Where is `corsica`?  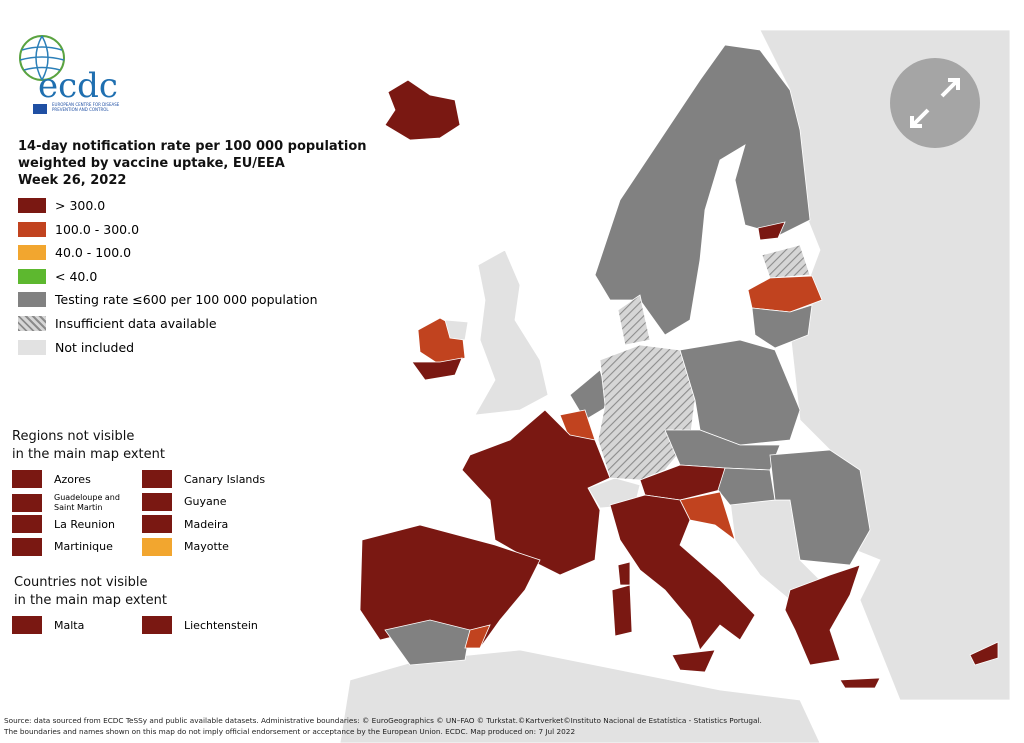 corsica is located at coordinates (624, 573).